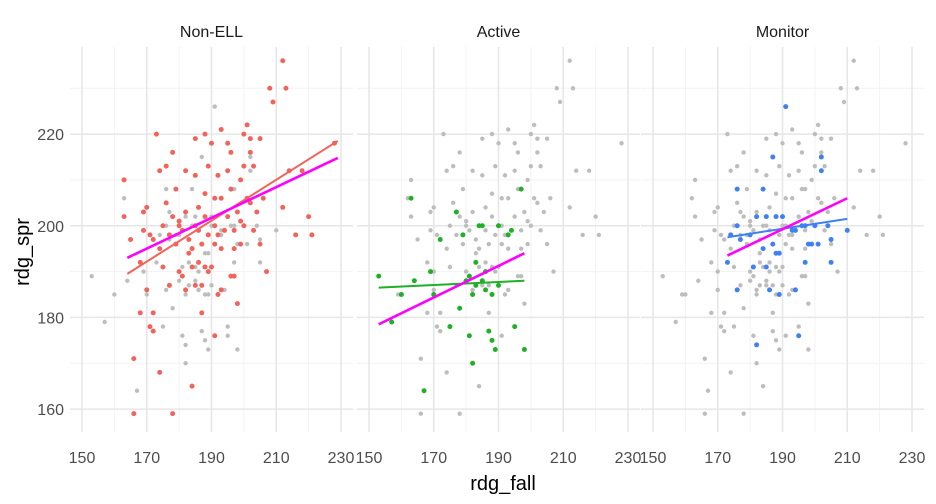  What do you see at coordinates (232, 208) in the screenshot?
I see `overall-fit-line` at bounding box center [232, 208].